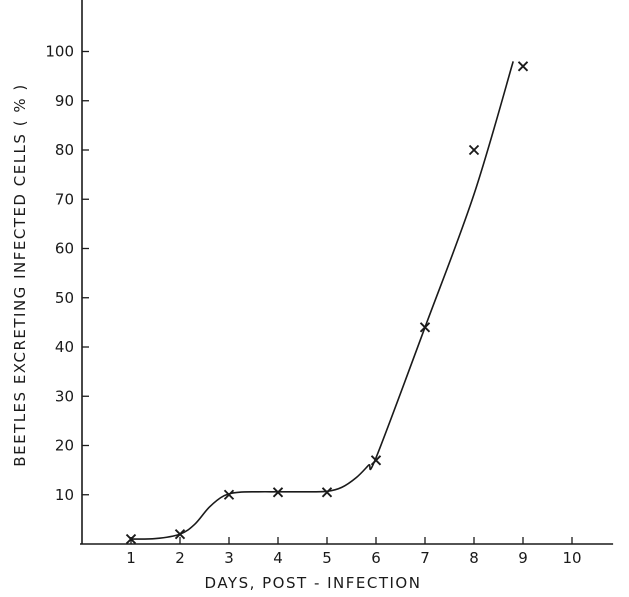 This screenshot has height=597, width=629. I want to click on x-tick-label: 4, so click(278, 558).